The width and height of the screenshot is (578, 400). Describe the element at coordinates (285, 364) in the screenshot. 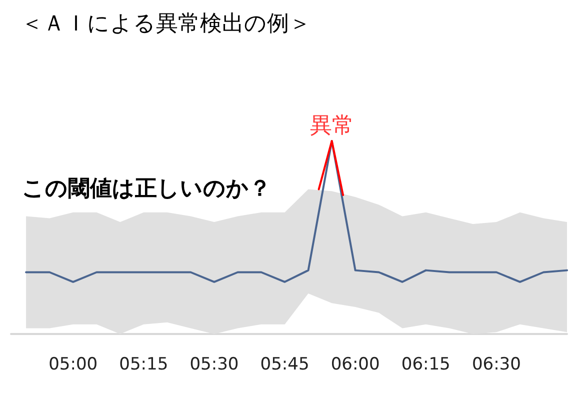

I see `x-tick-label: 05:45` at that location.